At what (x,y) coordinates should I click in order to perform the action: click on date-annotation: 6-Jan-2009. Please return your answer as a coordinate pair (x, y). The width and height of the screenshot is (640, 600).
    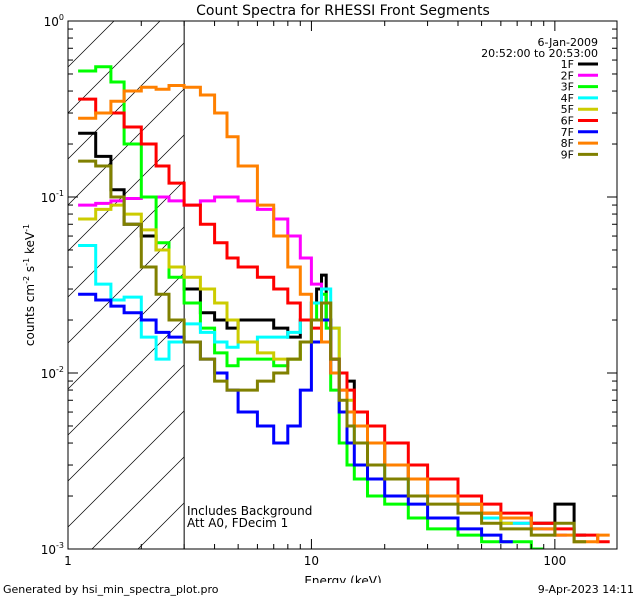
    Looking at the image, I should click on (568, 42).